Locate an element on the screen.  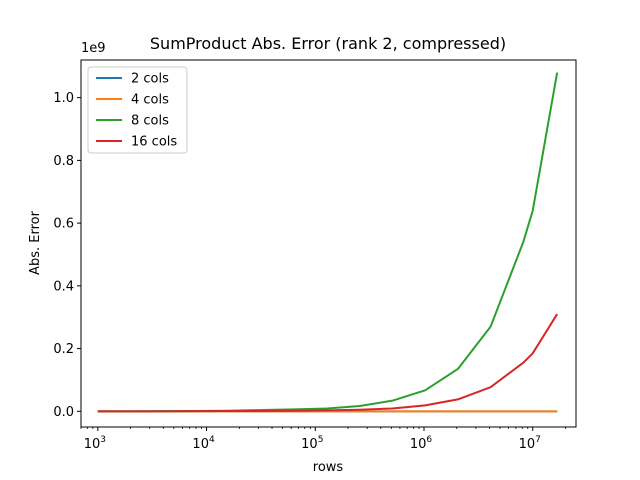
x-tick-label: 10⁵ is located at coordinates (312, 443).